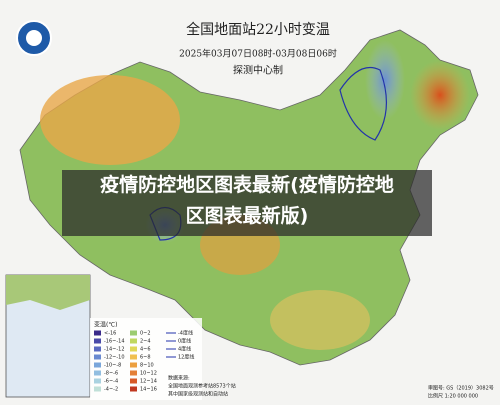  What do you see at coordinates (185, 333) in the screenshot?
I see `legend-label: -4度线` at bounding box center [185, 333].